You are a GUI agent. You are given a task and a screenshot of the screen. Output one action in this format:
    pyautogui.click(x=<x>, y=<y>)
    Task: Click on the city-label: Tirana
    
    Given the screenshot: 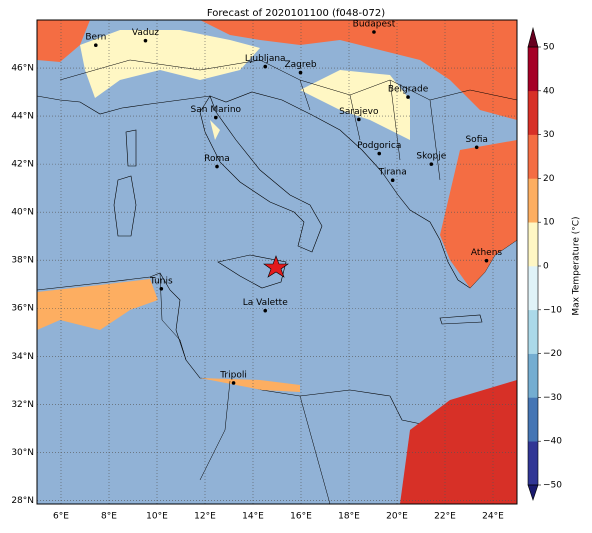 What is the action you would take?
    pyautogui.click(x=392, y=173)
    